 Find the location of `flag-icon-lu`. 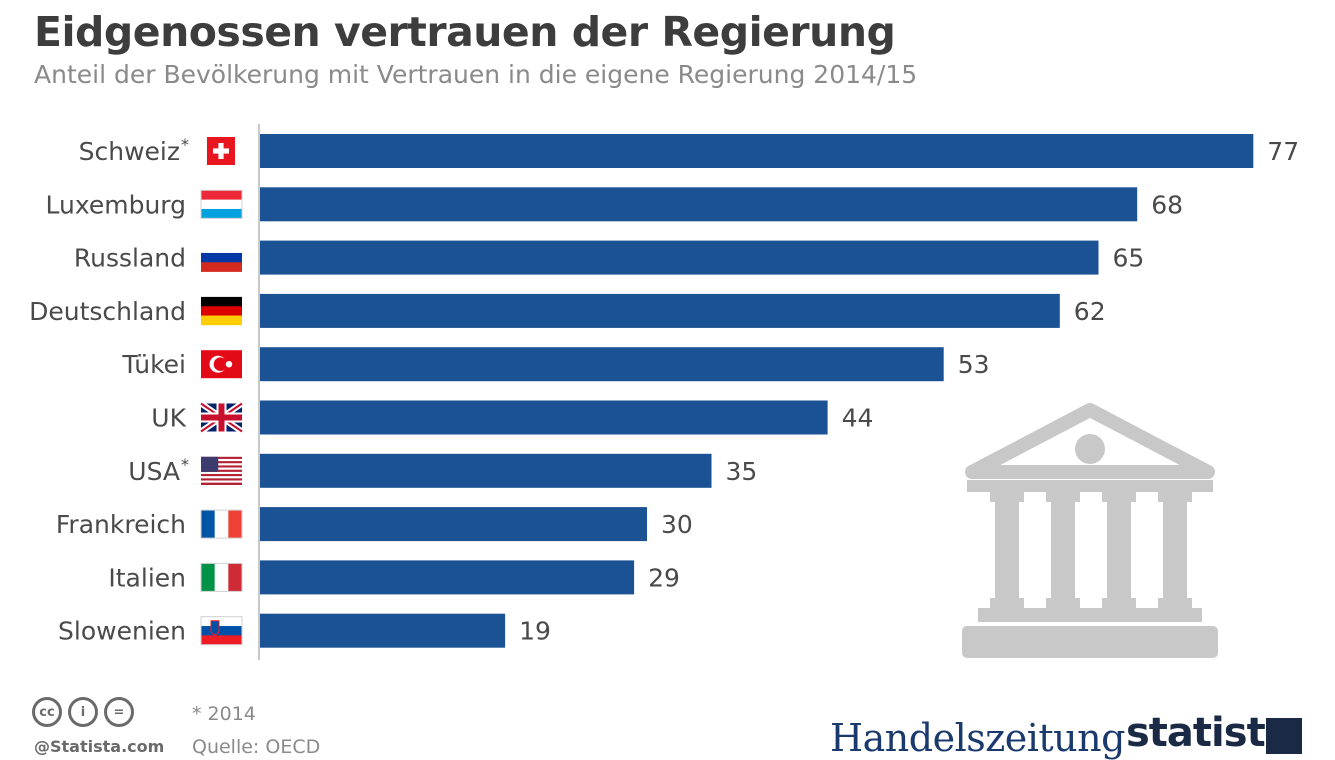

flag-icon-lu is located at coordinates (221, 204).